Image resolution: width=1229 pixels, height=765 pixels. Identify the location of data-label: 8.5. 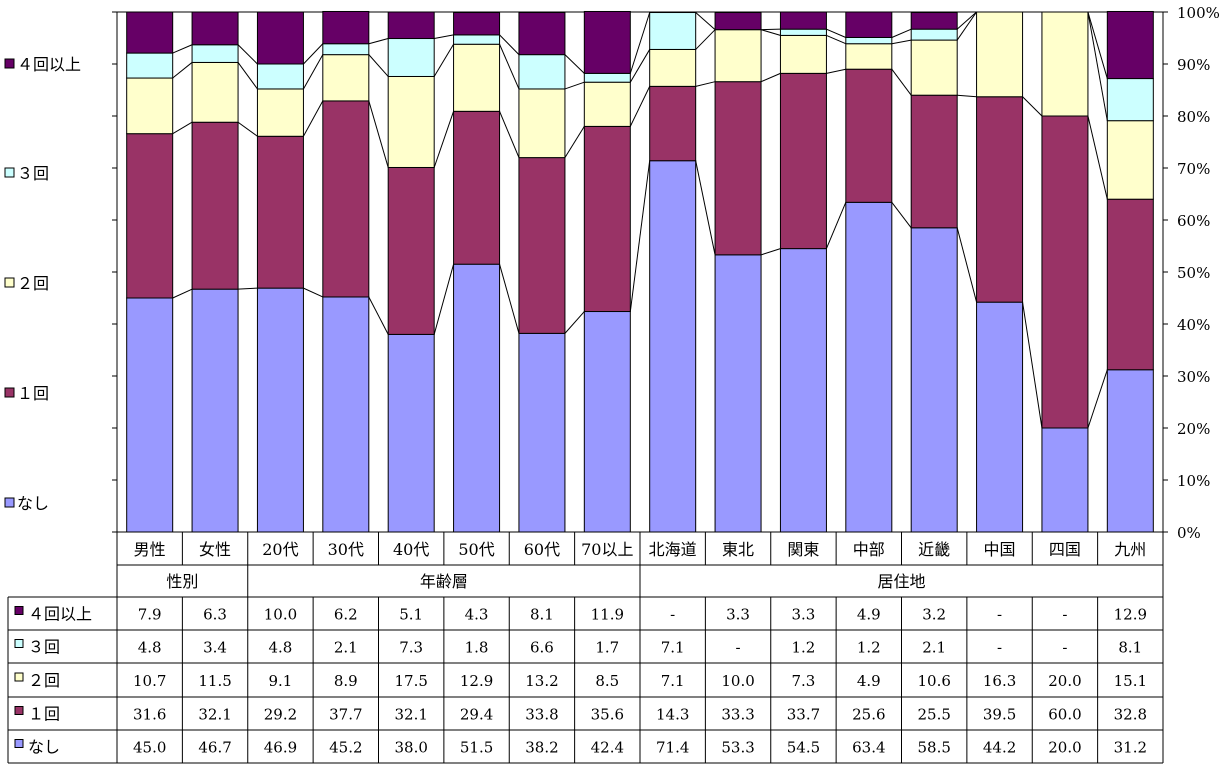
(607, 681).